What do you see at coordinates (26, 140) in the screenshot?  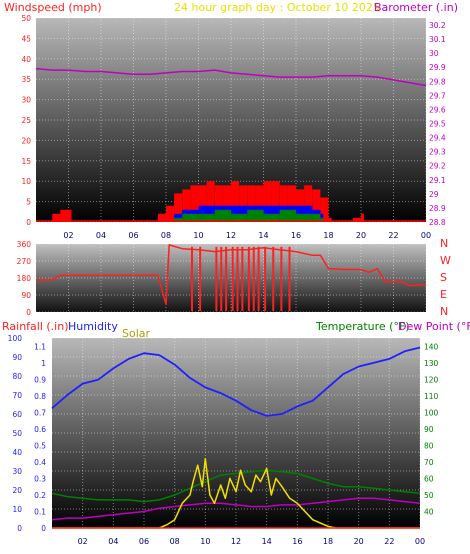 I see `windspeed-tick-label: 20` at bounding box center [26, 140].